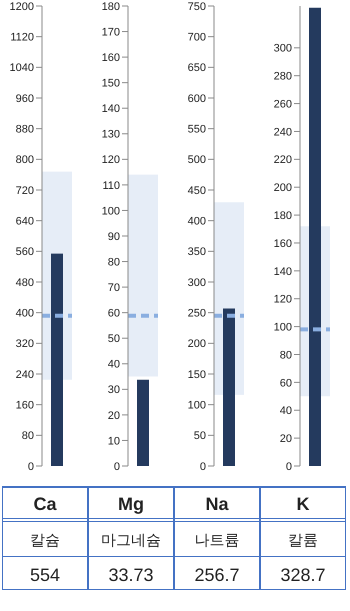 The image size is (350, 611). Describe the element at coordinates (114, 390) in the screenshot. I see `y-tick-label: 30` at that location.